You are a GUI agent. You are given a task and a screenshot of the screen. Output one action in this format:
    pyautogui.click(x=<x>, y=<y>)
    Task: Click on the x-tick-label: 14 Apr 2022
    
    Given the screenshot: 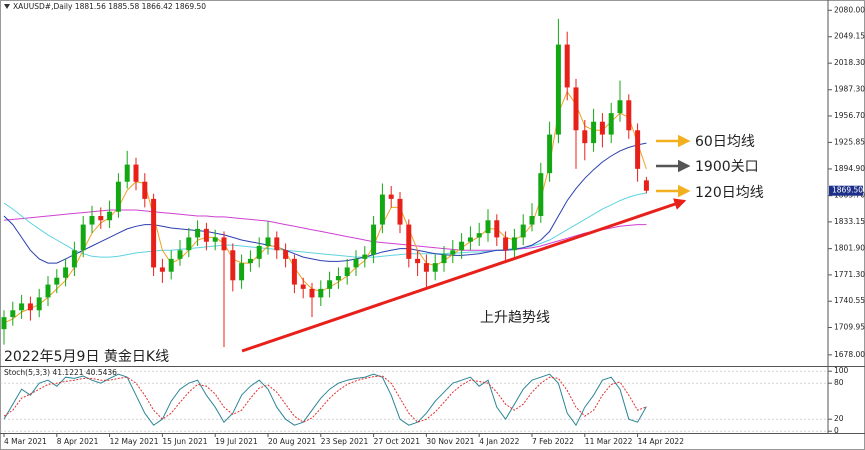 What is the action you would take?
    pyautogui.click(x=661, y=441)
    